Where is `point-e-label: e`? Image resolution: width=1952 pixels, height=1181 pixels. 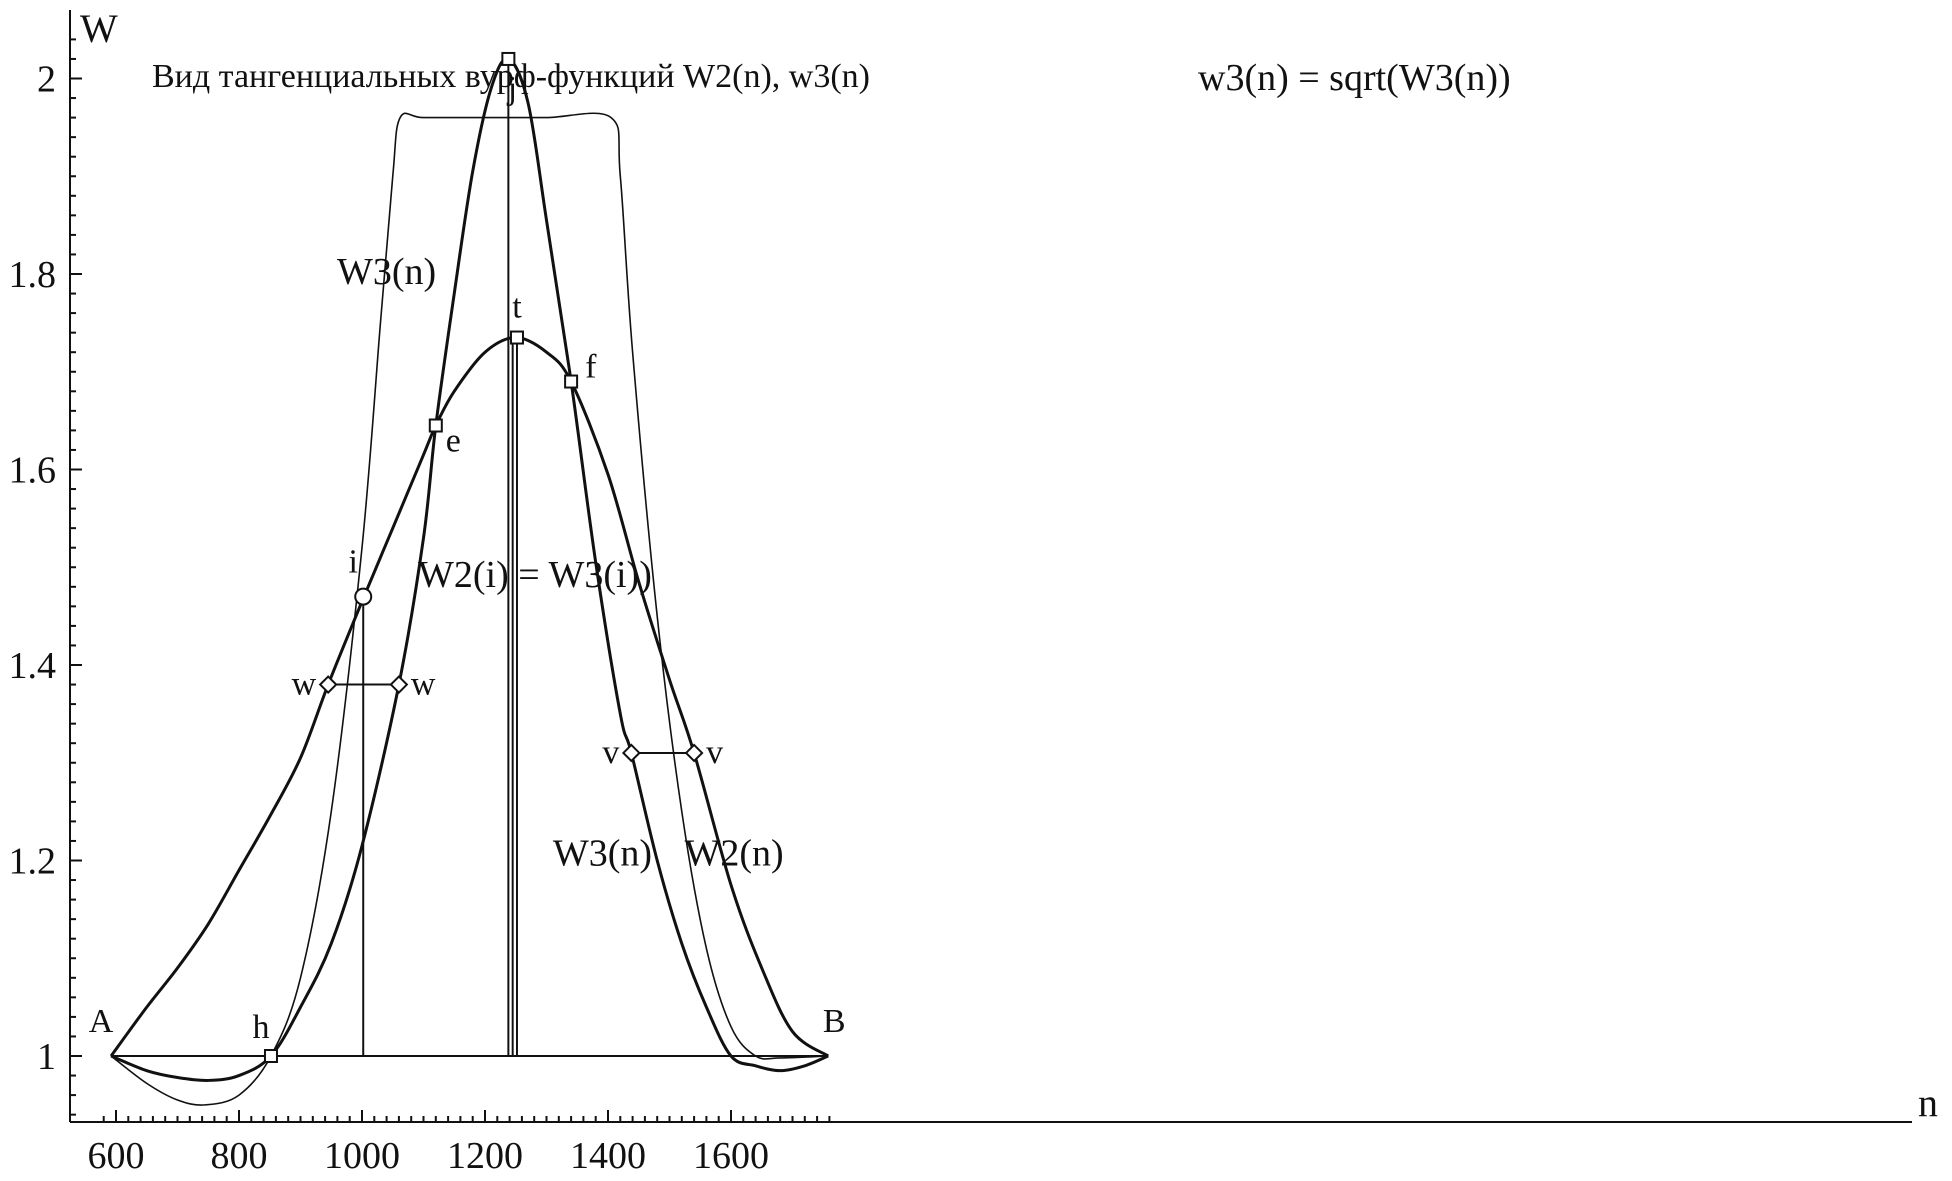
point-e-label: e is located at coordinates (453, 441).